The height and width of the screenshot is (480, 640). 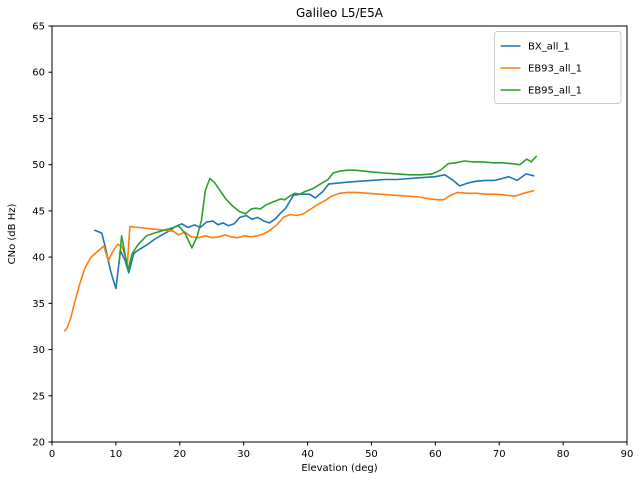 I want to click on x-tick-label: 40, so click(x=307, y=454).